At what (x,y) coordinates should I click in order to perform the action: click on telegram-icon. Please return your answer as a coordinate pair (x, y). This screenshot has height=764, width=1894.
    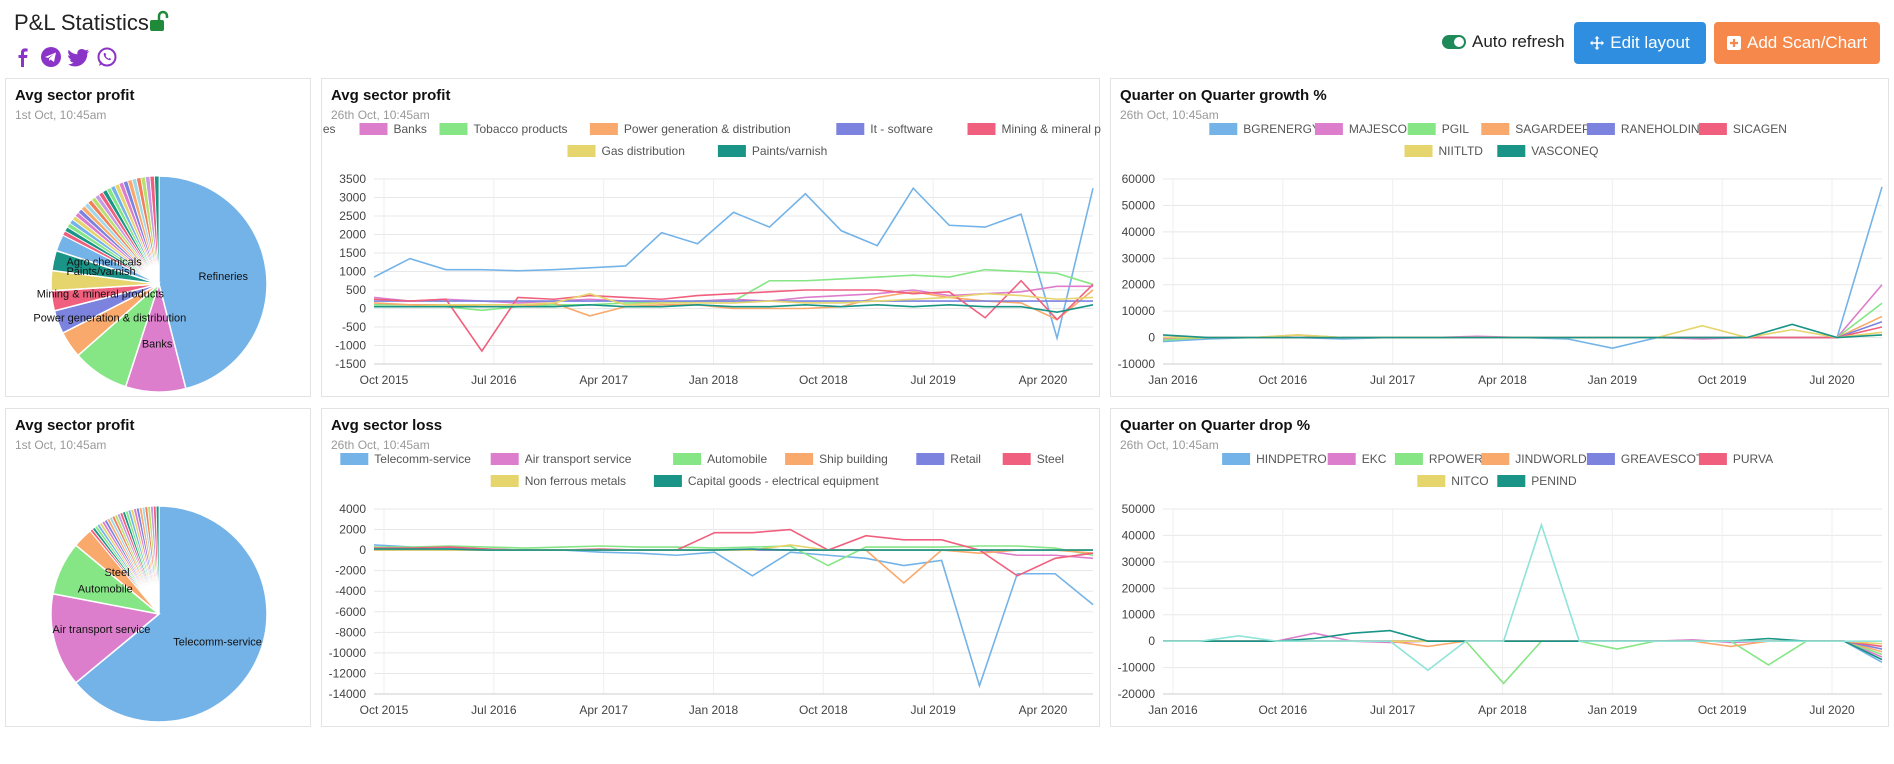
    Looking at the image, I should click on (51, 57).